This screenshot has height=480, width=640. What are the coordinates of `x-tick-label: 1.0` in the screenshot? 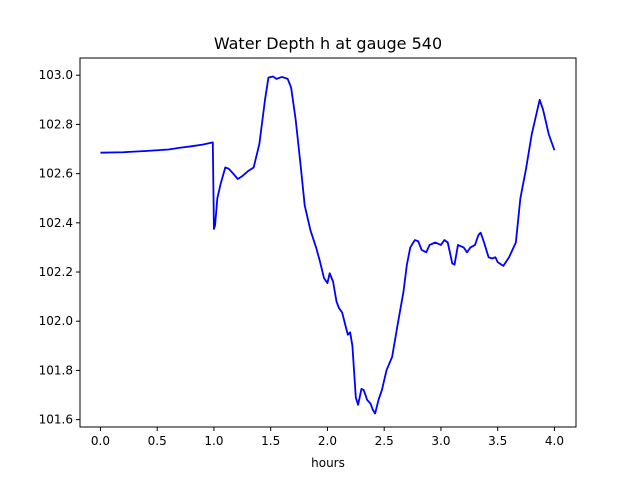 It's located at (213, 441).